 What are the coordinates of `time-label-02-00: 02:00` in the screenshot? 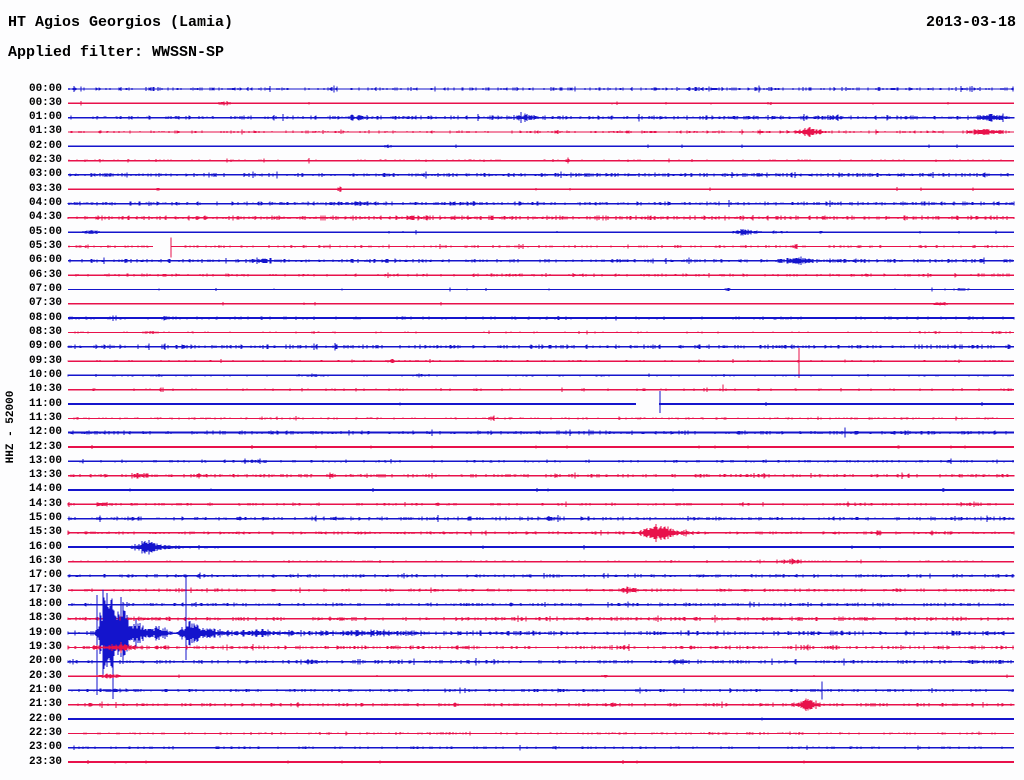 It's located at (45, 145).